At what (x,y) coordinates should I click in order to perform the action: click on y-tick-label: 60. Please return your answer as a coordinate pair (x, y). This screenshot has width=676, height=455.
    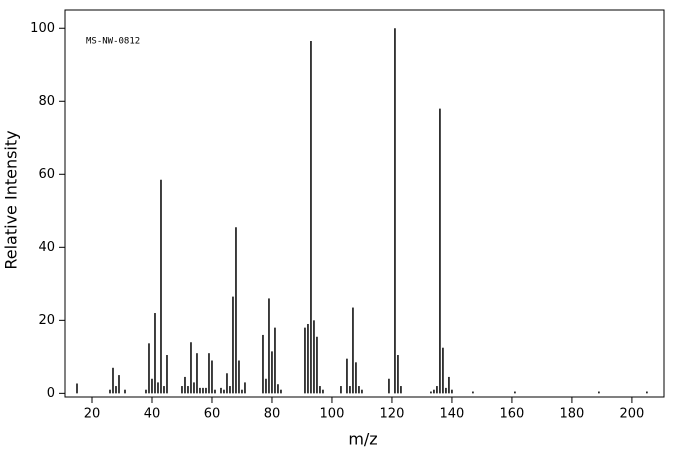
    Looking at the image, I should click on (46, 174).